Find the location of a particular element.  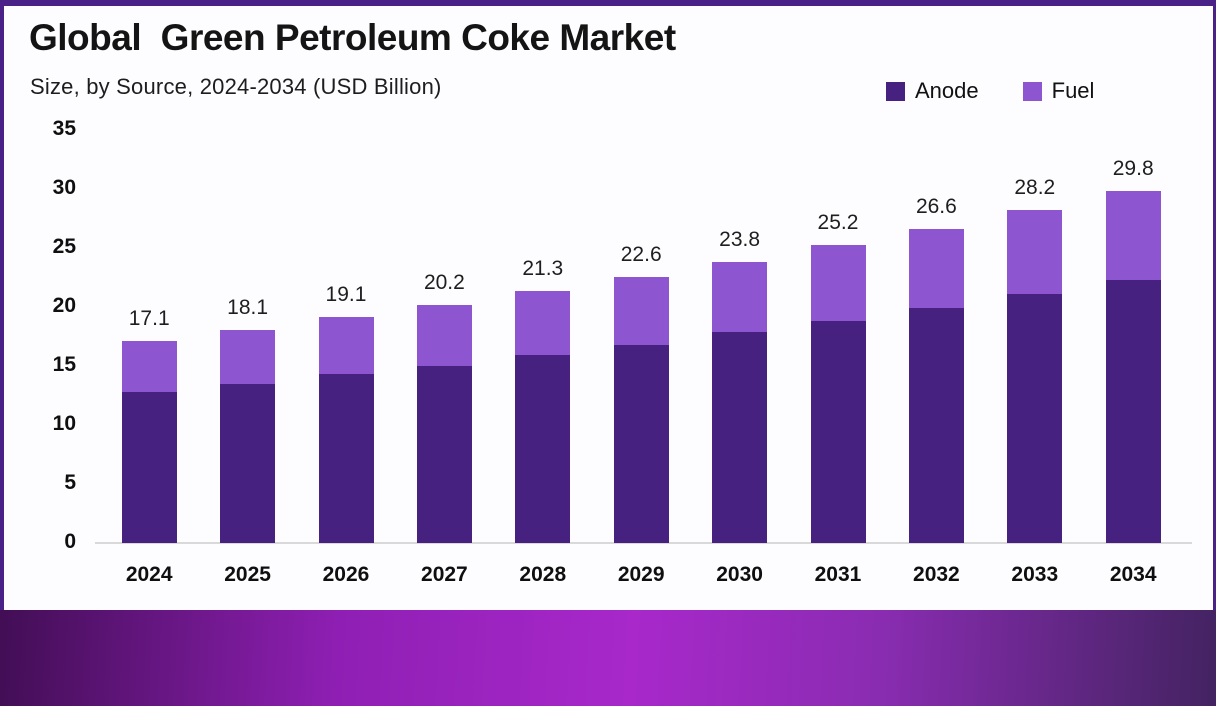

bar-2025 is located at coordinates (248, 436).